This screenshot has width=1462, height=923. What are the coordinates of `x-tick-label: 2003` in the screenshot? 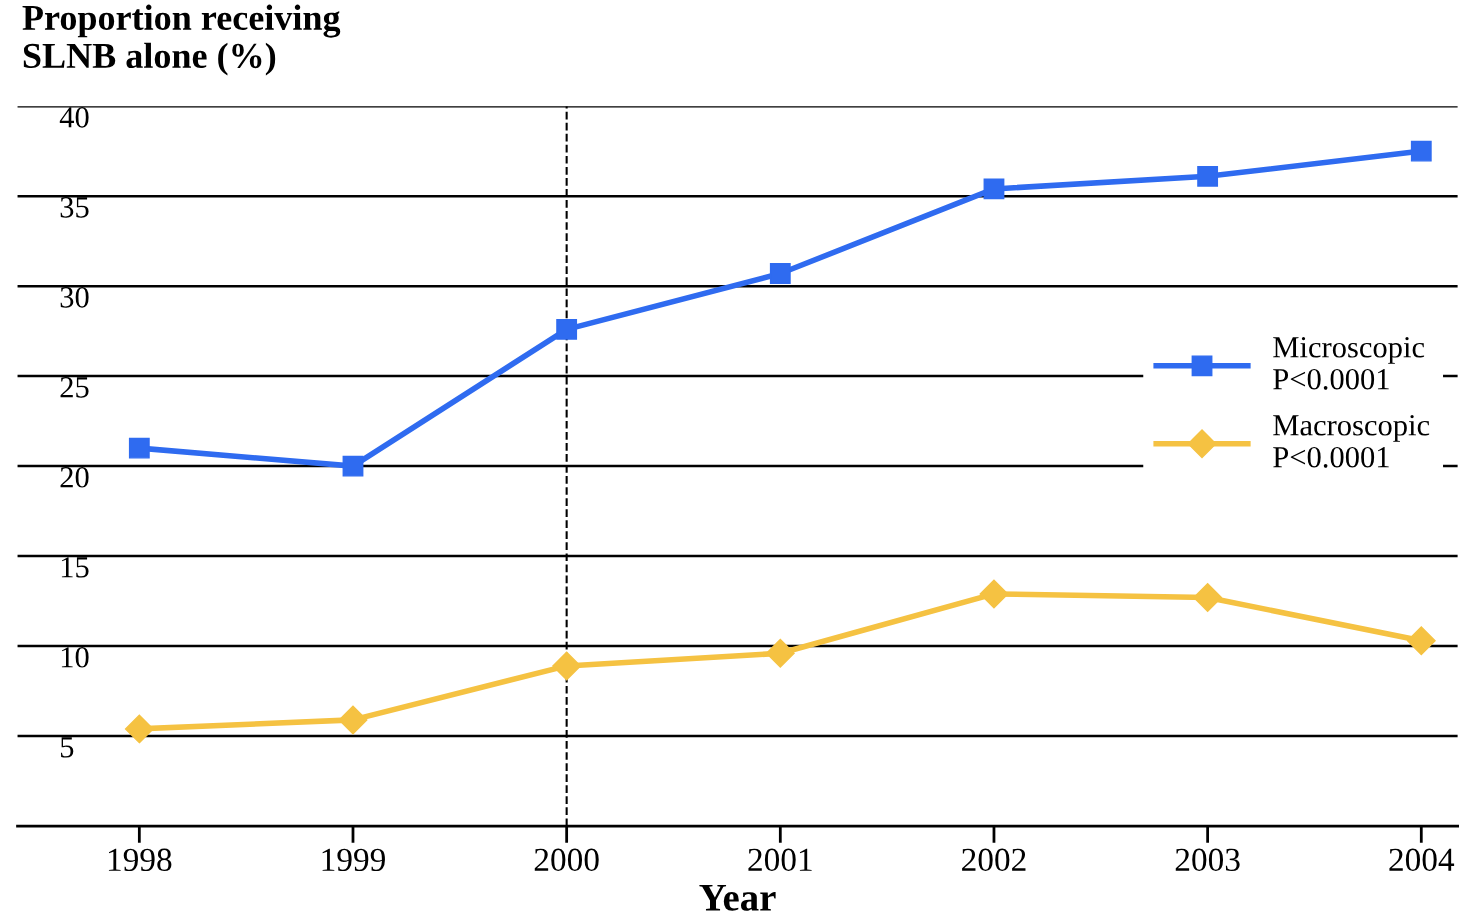 It's located at (1207, 860).